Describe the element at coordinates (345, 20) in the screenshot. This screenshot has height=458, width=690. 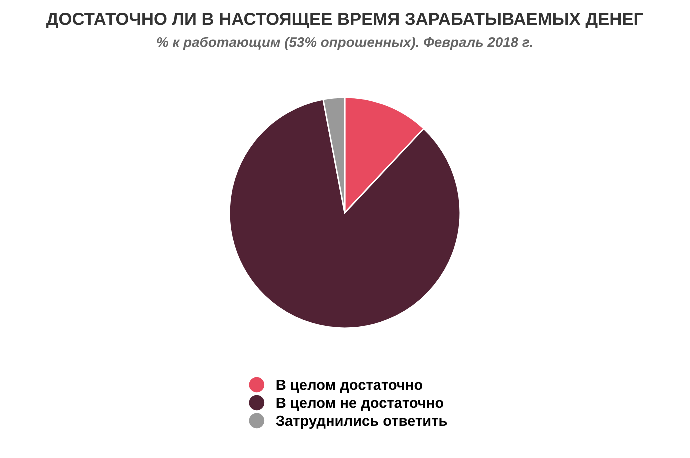
I see `chart-title: ДОСТАТОЧНО ЛИ В НАСТОЯЩЕЕ ВРЕМЯ ЗАРАБАТЫВАЕМЫХ ДЕНЕГ` at that location.